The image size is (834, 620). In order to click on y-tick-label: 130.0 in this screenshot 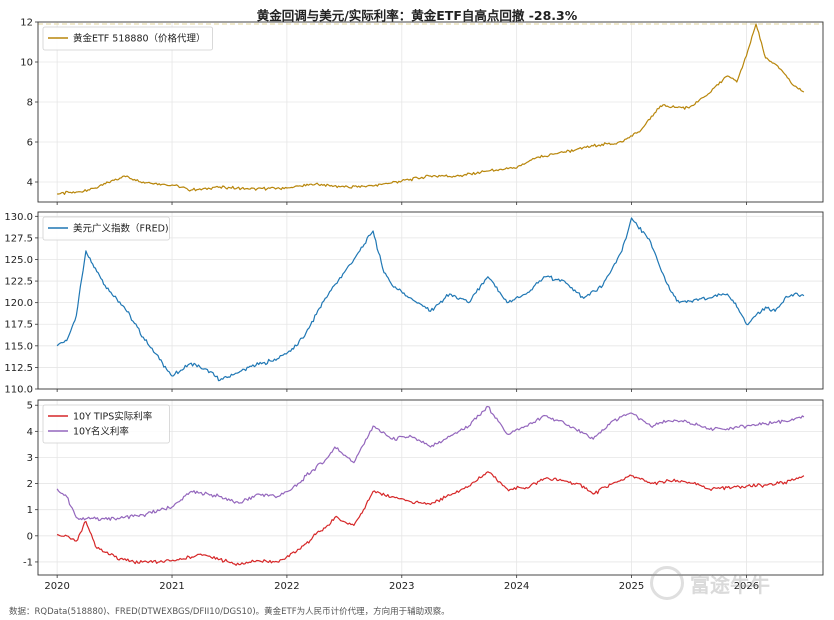, I will do `click(18, 217)`.